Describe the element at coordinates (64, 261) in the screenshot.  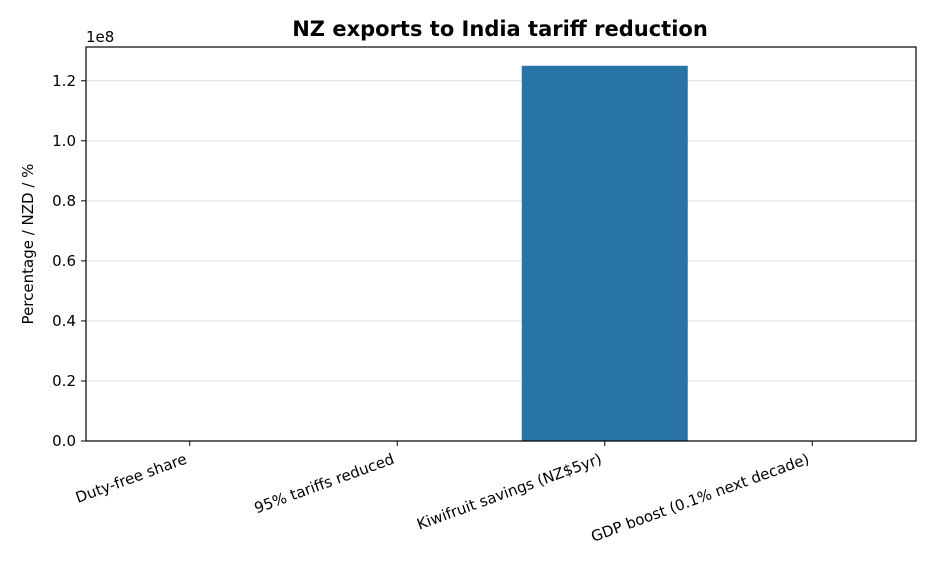
I see `y-tick-label: 0.6` at that location.